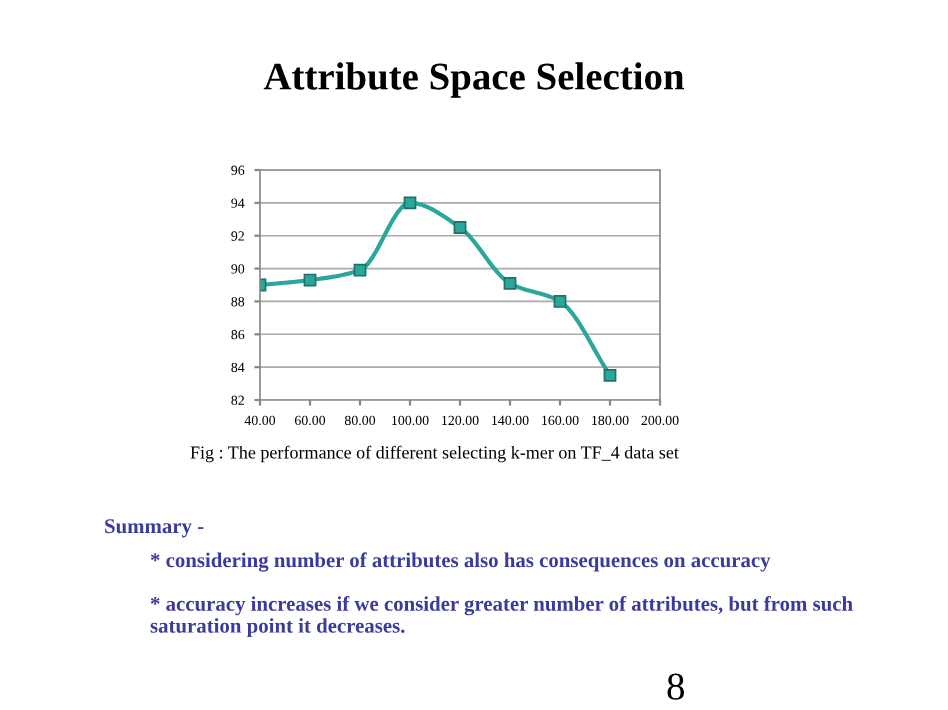 The height and width of the screenshot is (710, 948). What do you see at coordinates (434, 454) in the screenshot?
I see `text: Fig : The performance of different selecting k-mer on TF_4 data set` at bounding box center [434, 454].